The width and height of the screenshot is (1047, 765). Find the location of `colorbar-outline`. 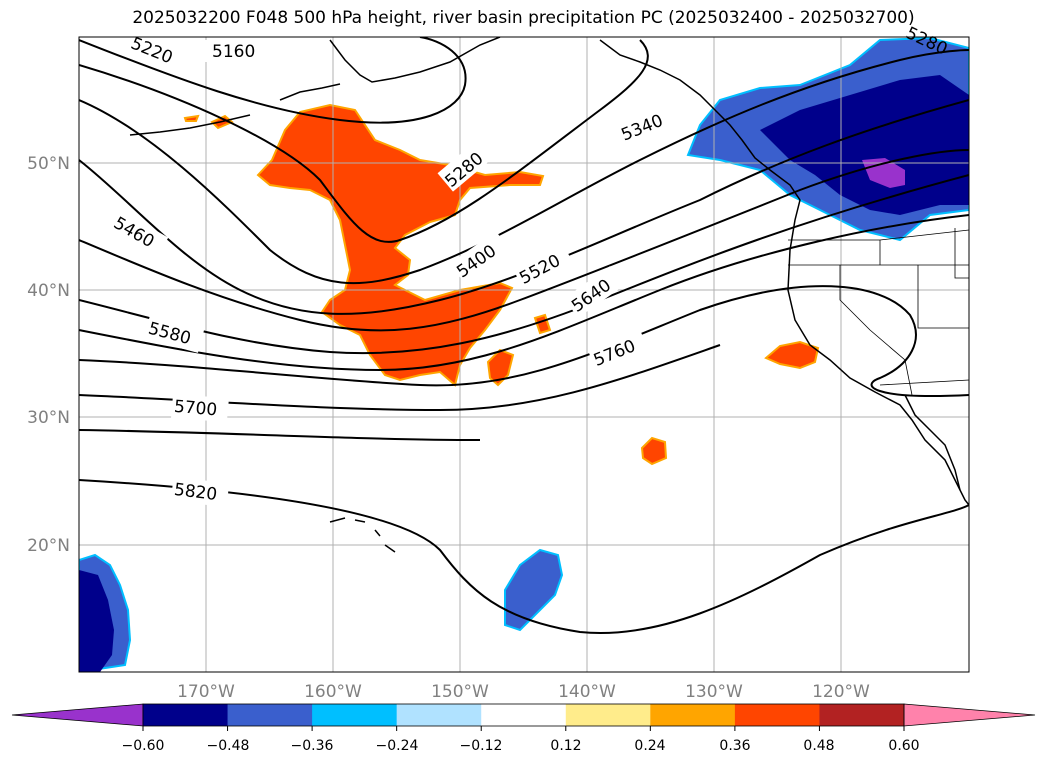

colorbar-outline is located at coordinates (523, 715).